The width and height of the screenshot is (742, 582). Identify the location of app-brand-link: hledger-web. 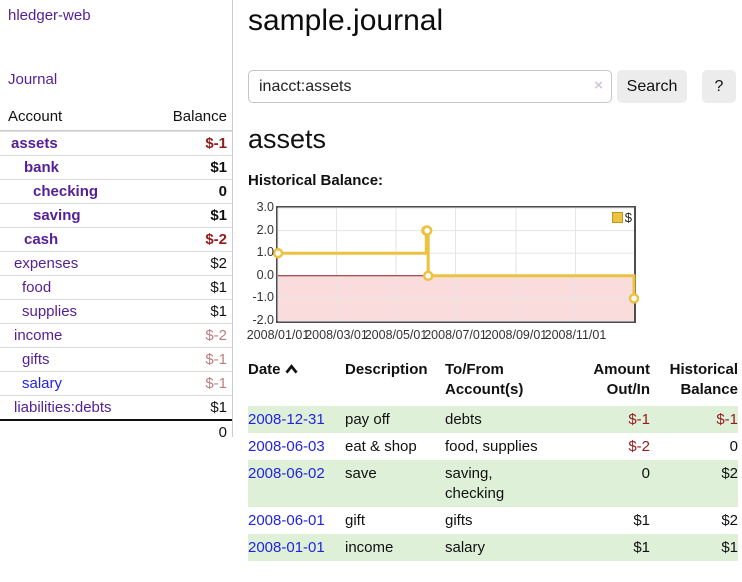
(49, 15).